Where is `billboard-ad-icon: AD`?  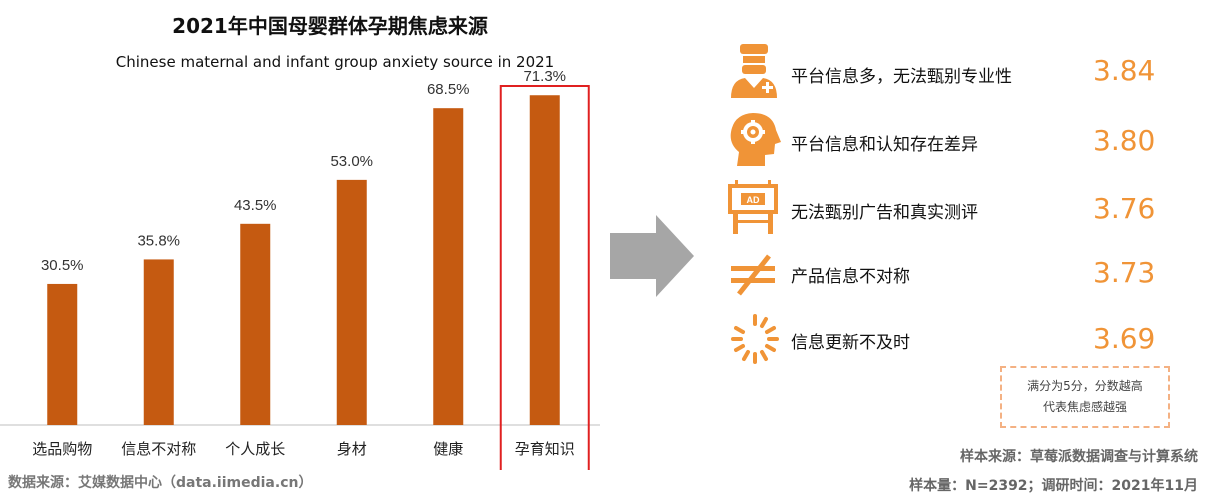
billboard-ad-icon: AD is located at coordinates (753, 207).